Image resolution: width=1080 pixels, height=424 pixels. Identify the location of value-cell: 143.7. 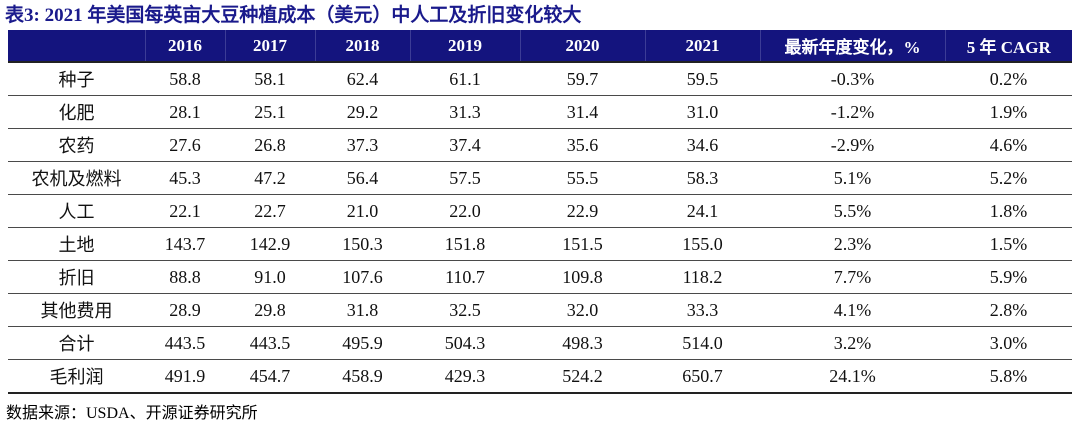
(185, 244).